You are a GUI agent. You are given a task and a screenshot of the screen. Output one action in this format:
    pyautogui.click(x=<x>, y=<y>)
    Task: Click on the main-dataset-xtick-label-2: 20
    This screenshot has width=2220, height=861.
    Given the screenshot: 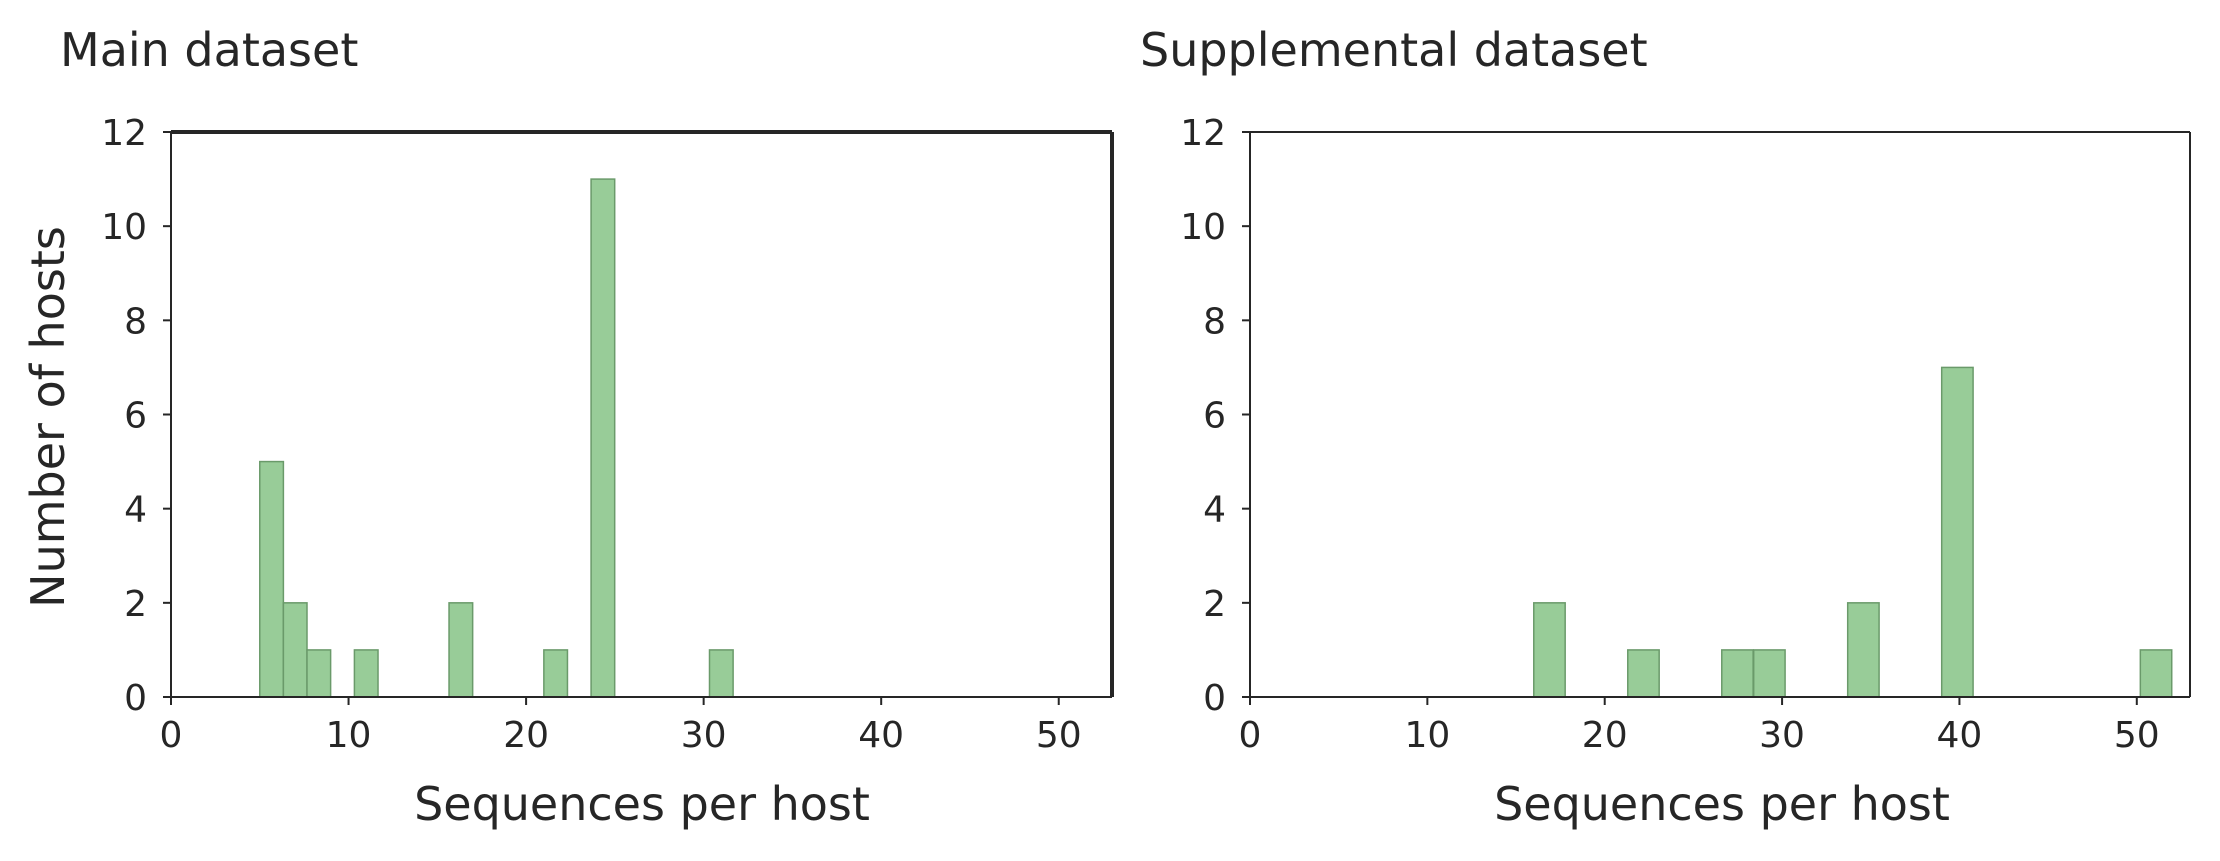 What is the action you would take?
    pyautogui.click(x=526, y=735)
    